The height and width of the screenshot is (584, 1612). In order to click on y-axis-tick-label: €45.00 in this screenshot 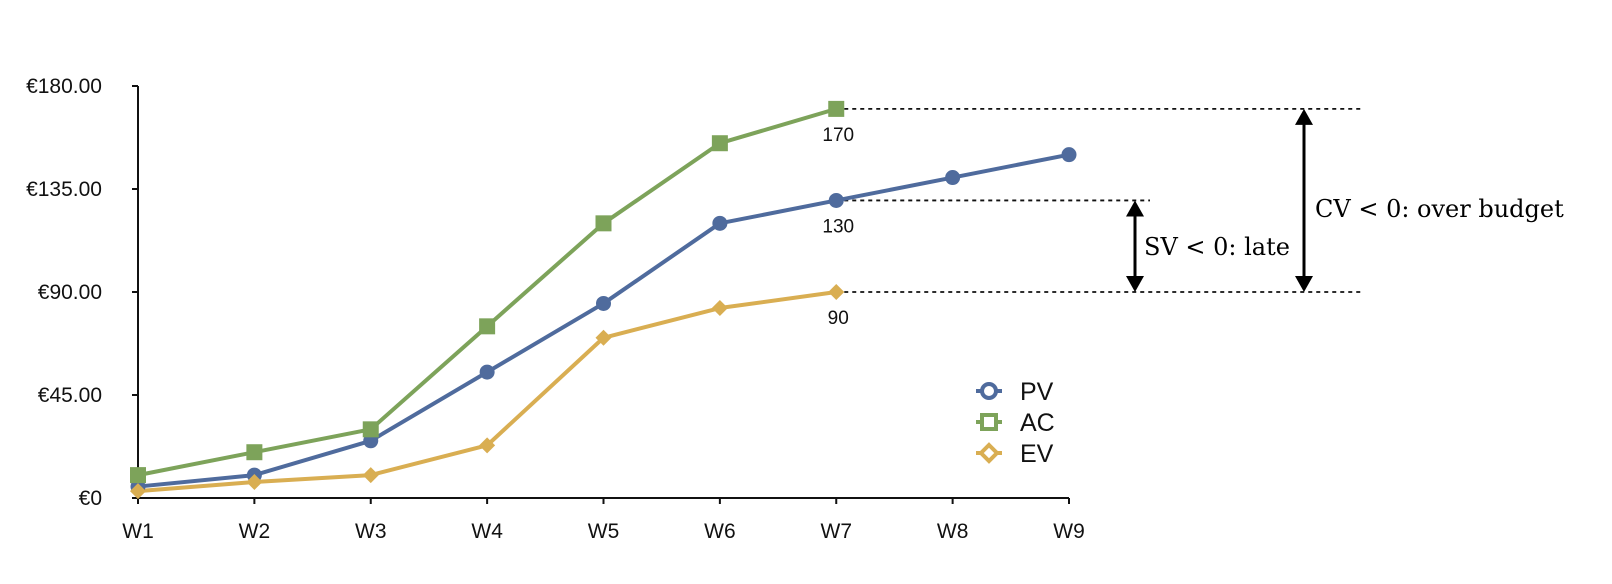, I will do `click(70, 395)`.